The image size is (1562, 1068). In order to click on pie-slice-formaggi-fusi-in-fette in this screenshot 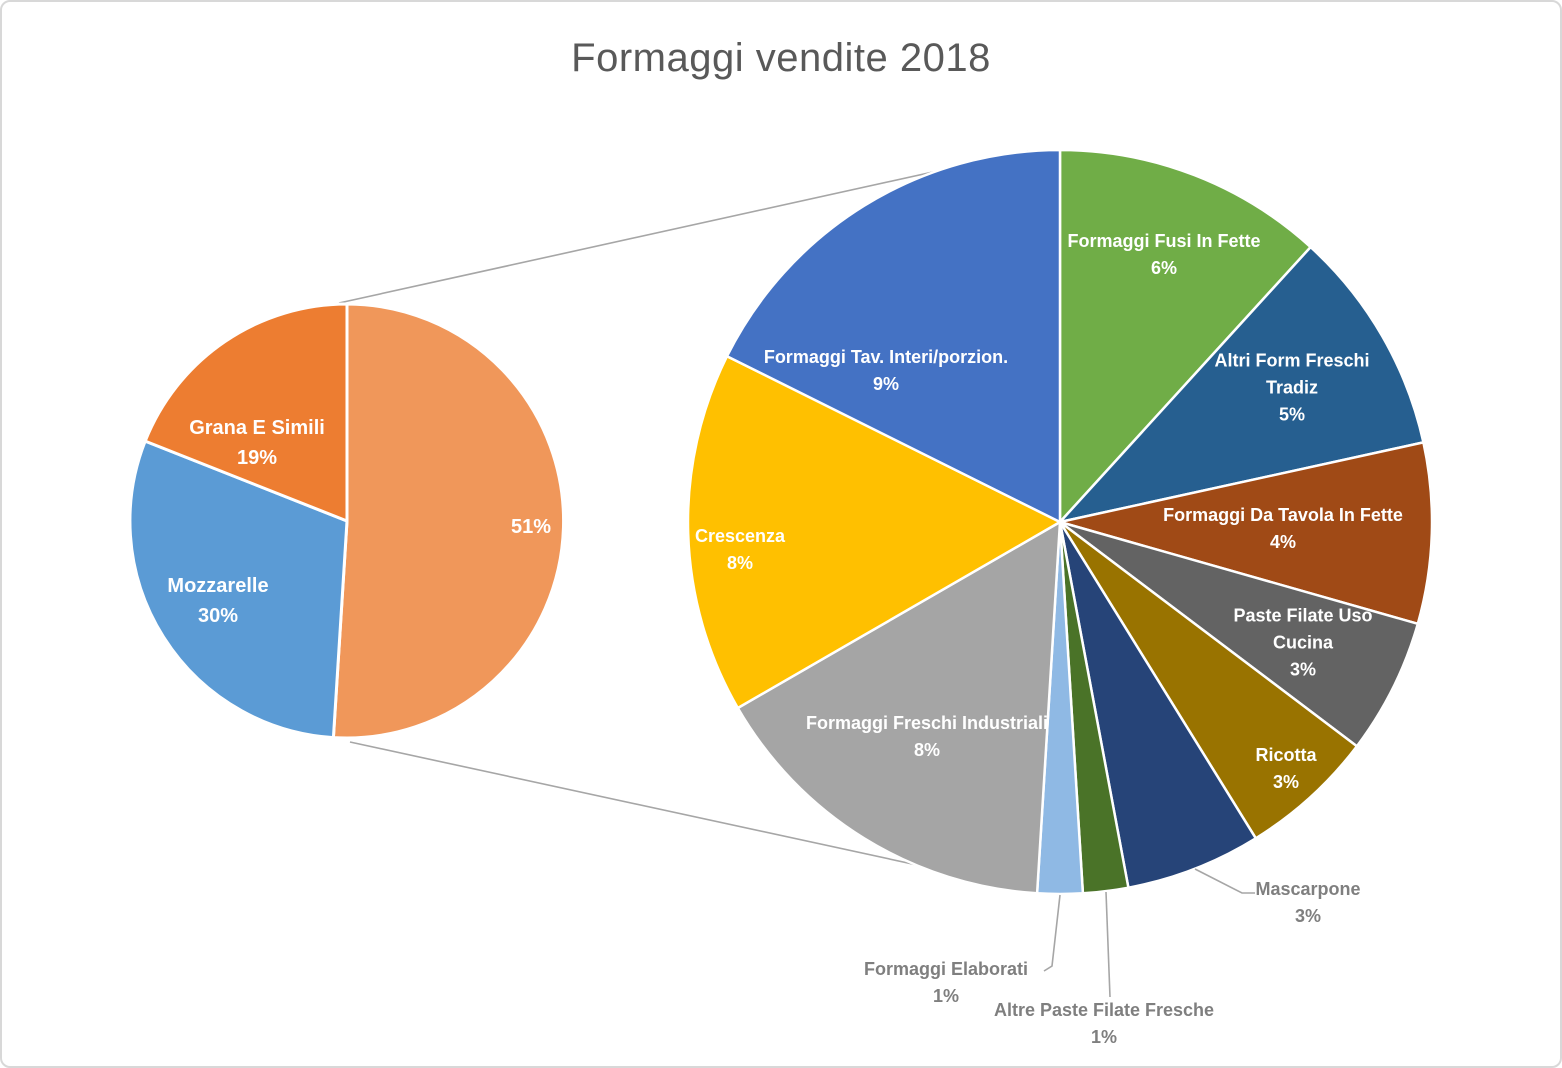, I will do `click(1185, 336)`.